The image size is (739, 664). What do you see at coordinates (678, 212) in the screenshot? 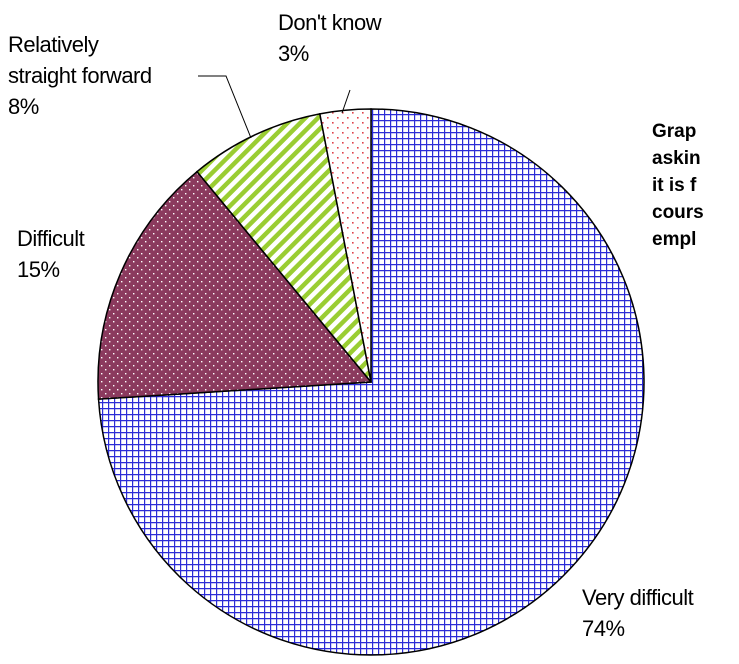
I see `side-text-line: cours` at bounding box center [678, 212].